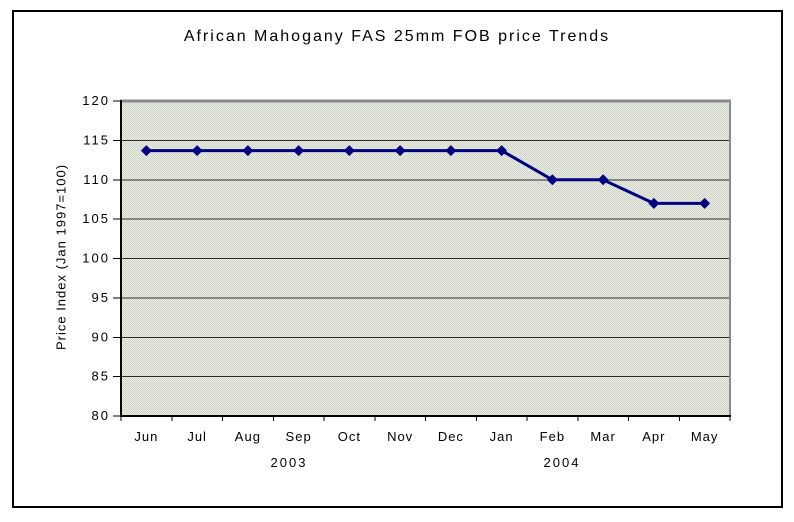 This screenshot has height=522, width=794. What do you see at coordinates (96, 218) in the screenshot?
I see `y-tick-label-105: 105` at bounding box center [96, 218].